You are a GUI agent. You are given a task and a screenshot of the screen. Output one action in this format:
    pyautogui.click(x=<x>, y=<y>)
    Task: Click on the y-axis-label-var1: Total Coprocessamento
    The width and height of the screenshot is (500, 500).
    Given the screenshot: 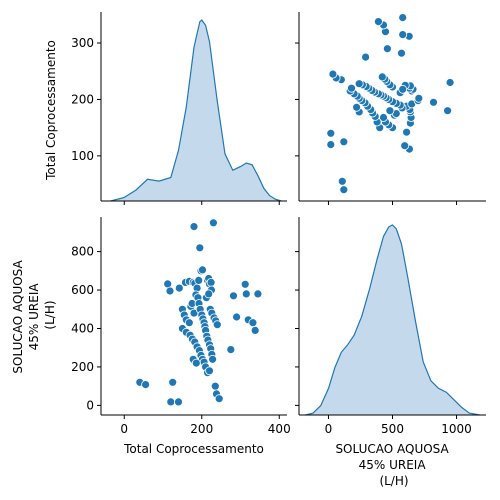 What is the action you would take?
    pyautogui.click(x=51, y=110)
    